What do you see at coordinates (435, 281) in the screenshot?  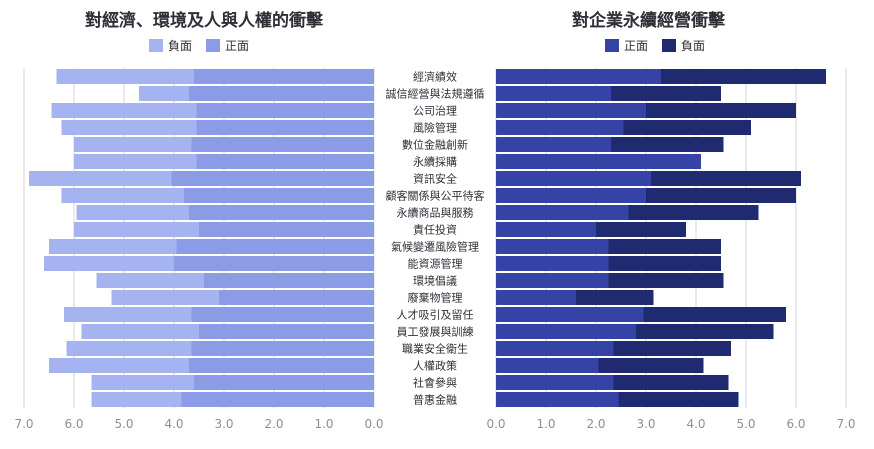 I see `category-label: 環境倡議` at bounding box center [435, 281].